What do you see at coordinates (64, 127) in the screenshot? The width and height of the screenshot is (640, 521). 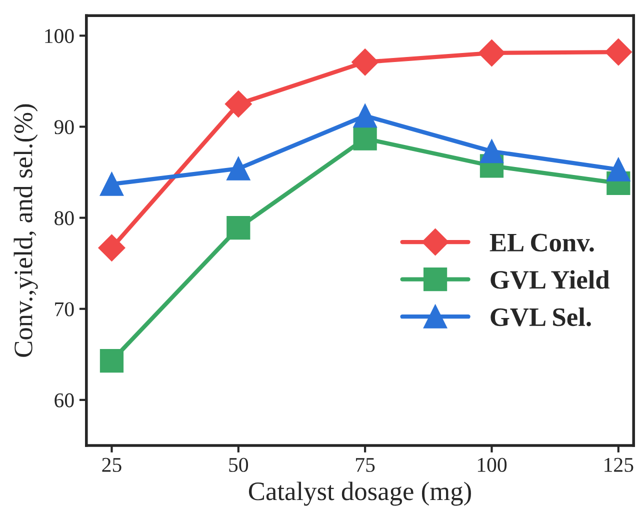 I see `y-tick-label: 90` at bounding box center [64, 127].